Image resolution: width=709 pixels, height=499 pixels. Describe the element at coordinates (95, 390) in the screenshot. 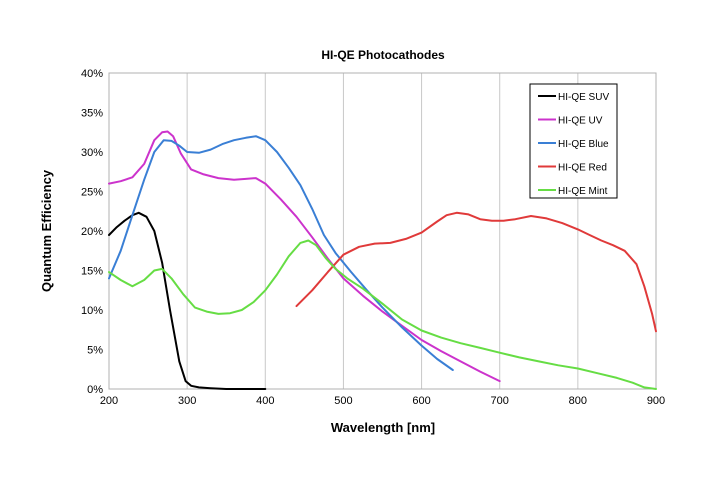

I see `y-tick-label: 0%` at that location.